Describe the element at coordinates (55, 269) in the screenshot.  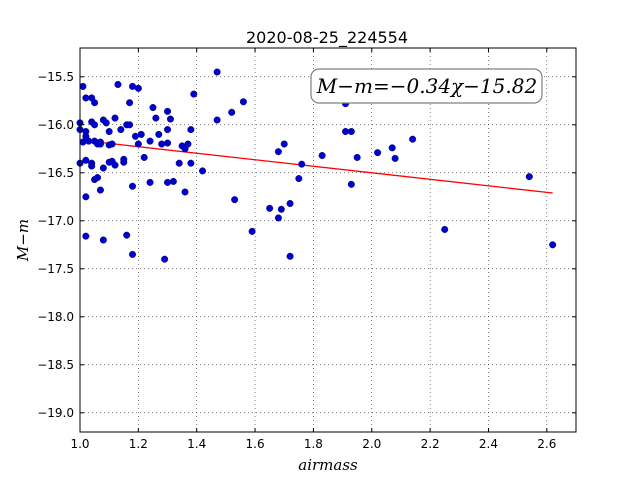
I see `y-tick-label: −17.5` at that location.